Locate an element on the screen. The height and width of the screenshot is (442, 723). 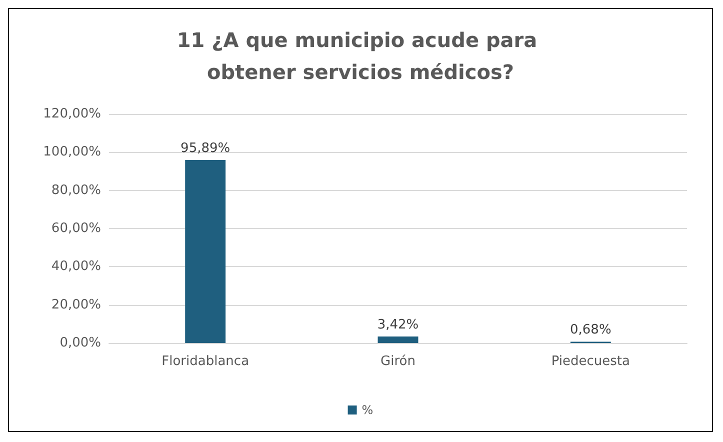
data-label: 3,42% is located at coordinates (398, 324).